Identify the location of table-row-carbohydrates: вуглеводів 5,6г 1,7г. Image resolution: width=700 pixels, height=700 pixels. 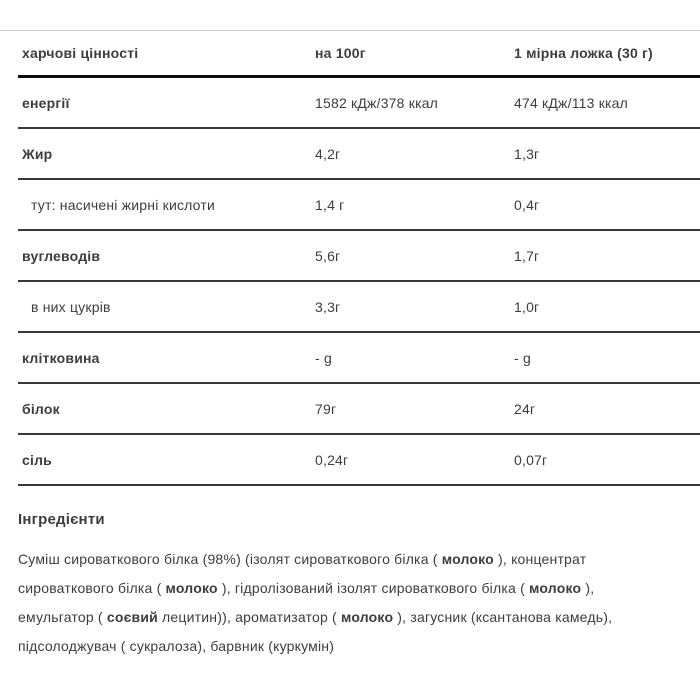
(359, 256).